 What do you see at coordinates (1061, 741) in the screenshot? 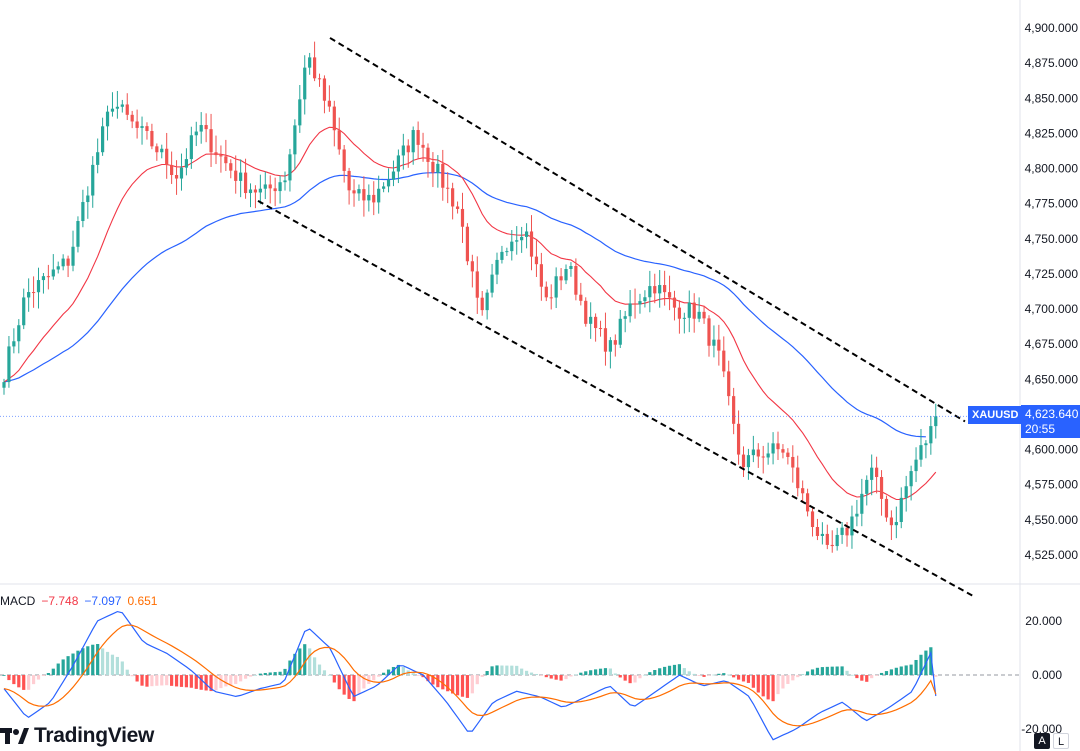
I see `log-scale-button: L` at bounding box center [1061, 741].